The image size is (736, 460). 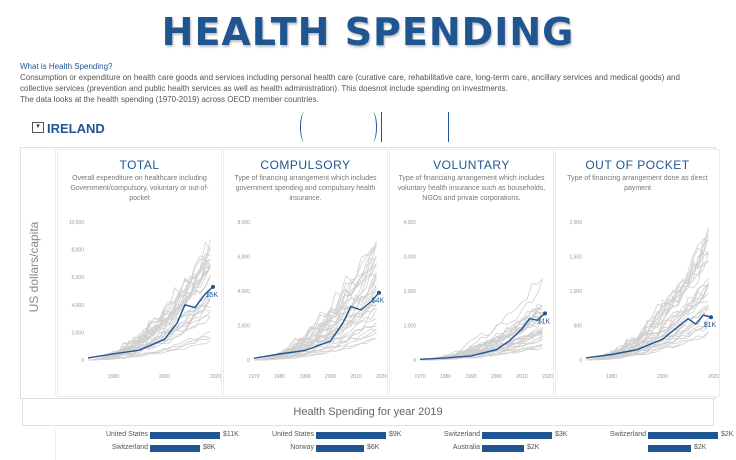 What do you see at coordinates (66, 66) in the screenshot?
I see `intro-question: What is Health Spending?` at bounding box center [66, 66].